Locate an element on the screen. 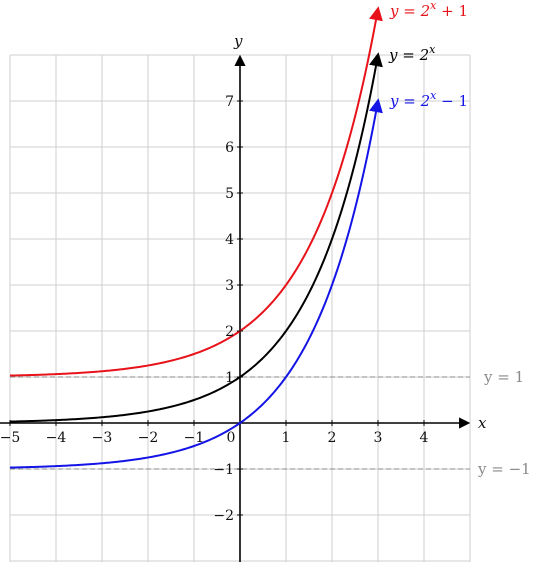  series-label: y = 2x − 1 is located at coordinates (428, 99).